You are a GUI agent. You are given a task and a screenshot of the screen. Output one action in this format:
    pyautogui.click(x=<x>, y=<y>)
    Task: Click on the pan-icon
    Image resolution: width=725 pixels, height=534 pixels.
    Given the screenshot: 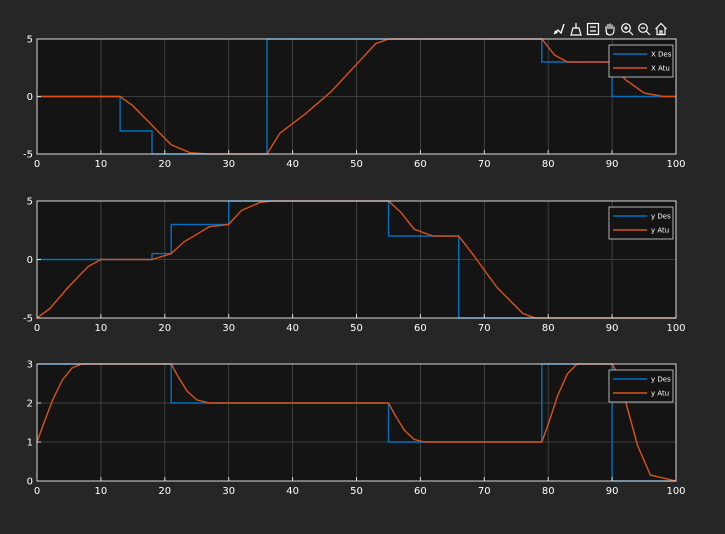 What is the action you would take?
    pyautogui.click(x=609, y=29)
    